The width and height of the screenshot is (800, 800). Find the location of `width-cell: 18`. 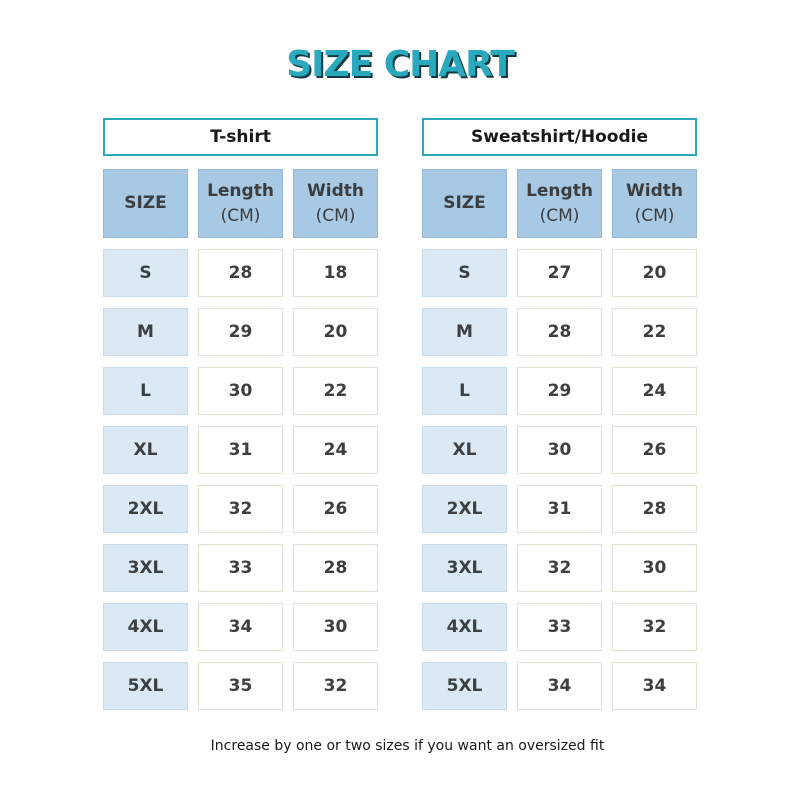

width-cell: 18 is located at coordinates (335, 273).